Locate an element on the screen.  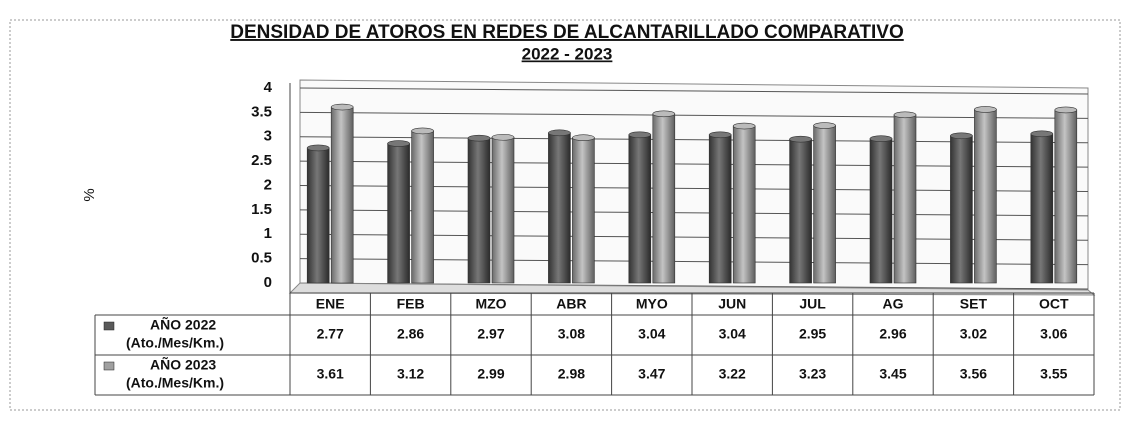
chart-subtitle: 2022 - 2023 is located at coordinates (567, 53).